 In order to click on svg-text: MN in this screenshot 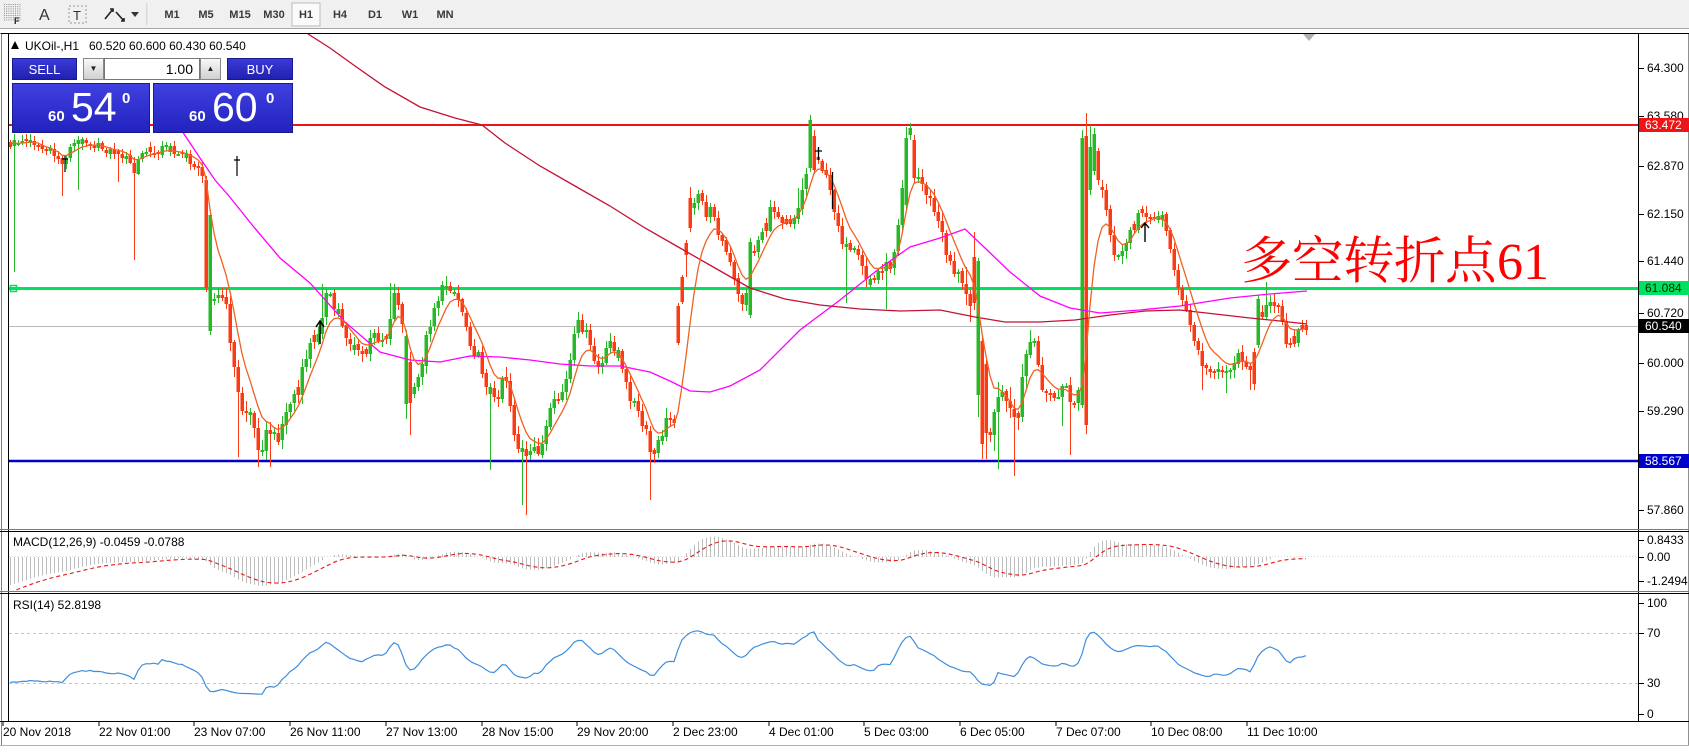, I will do `click(444, 15)`.